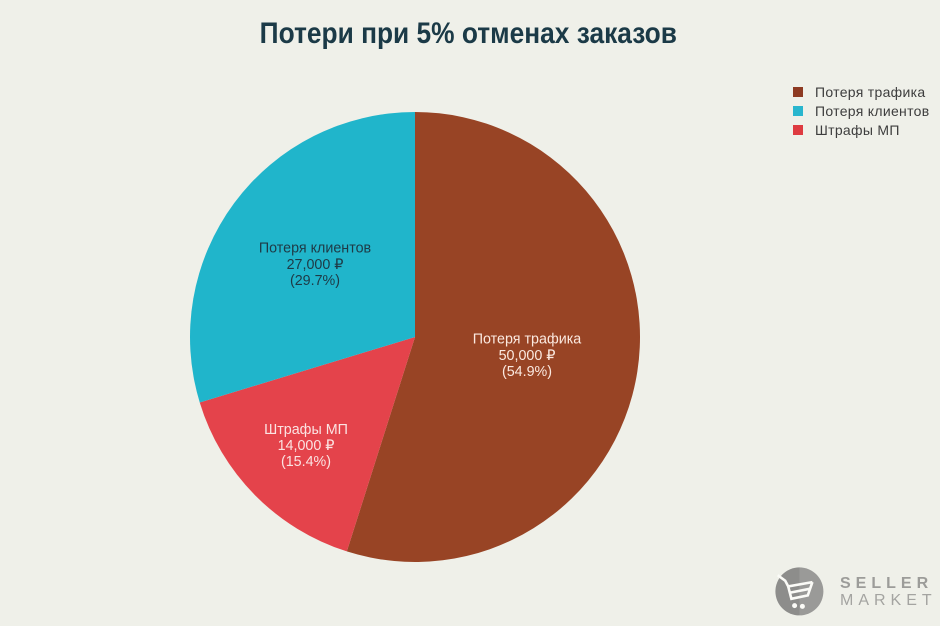 The height and width of the screenshot is (626, 940). What do you see at coordinates (527, 372) in the screenshot?
I see `svg-text: (54.9%)` at bounding box center [527, 372].